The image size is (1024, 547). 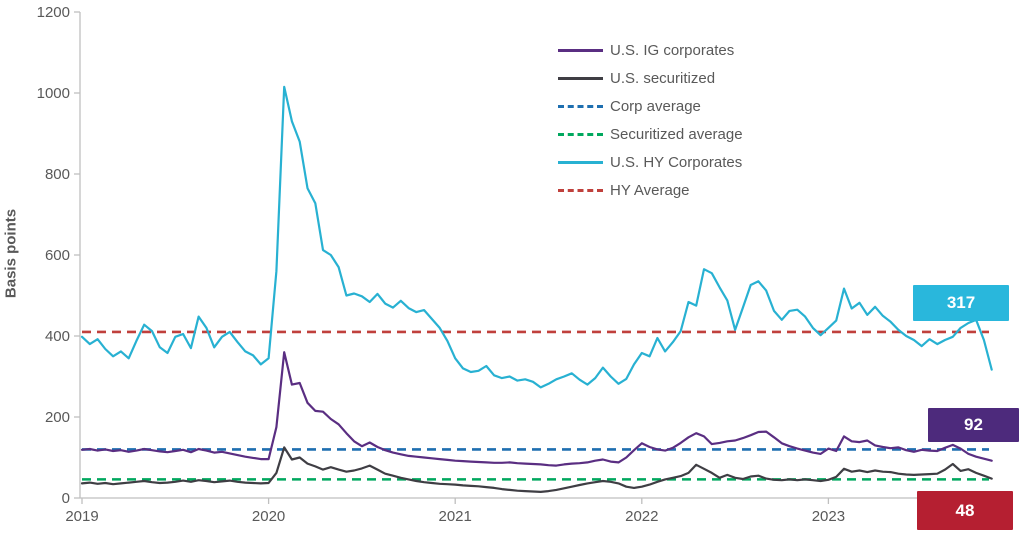 I want to click on legend-item-hy-corporates: U.S. HY Corporates, so click(x=650, y=162).